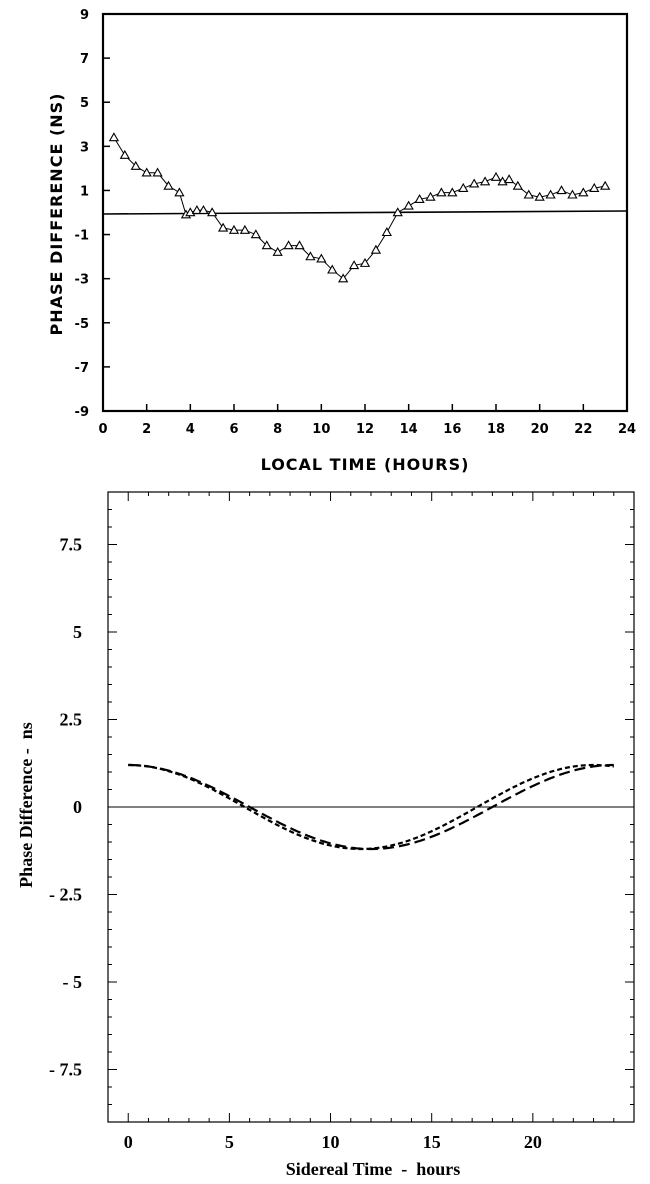 Image resolution: width=650 pixels, height=1184 pixels. Describe the element at coordinates (84, 15) in the screenshot. I see `y-tick-label: 9` at that location.